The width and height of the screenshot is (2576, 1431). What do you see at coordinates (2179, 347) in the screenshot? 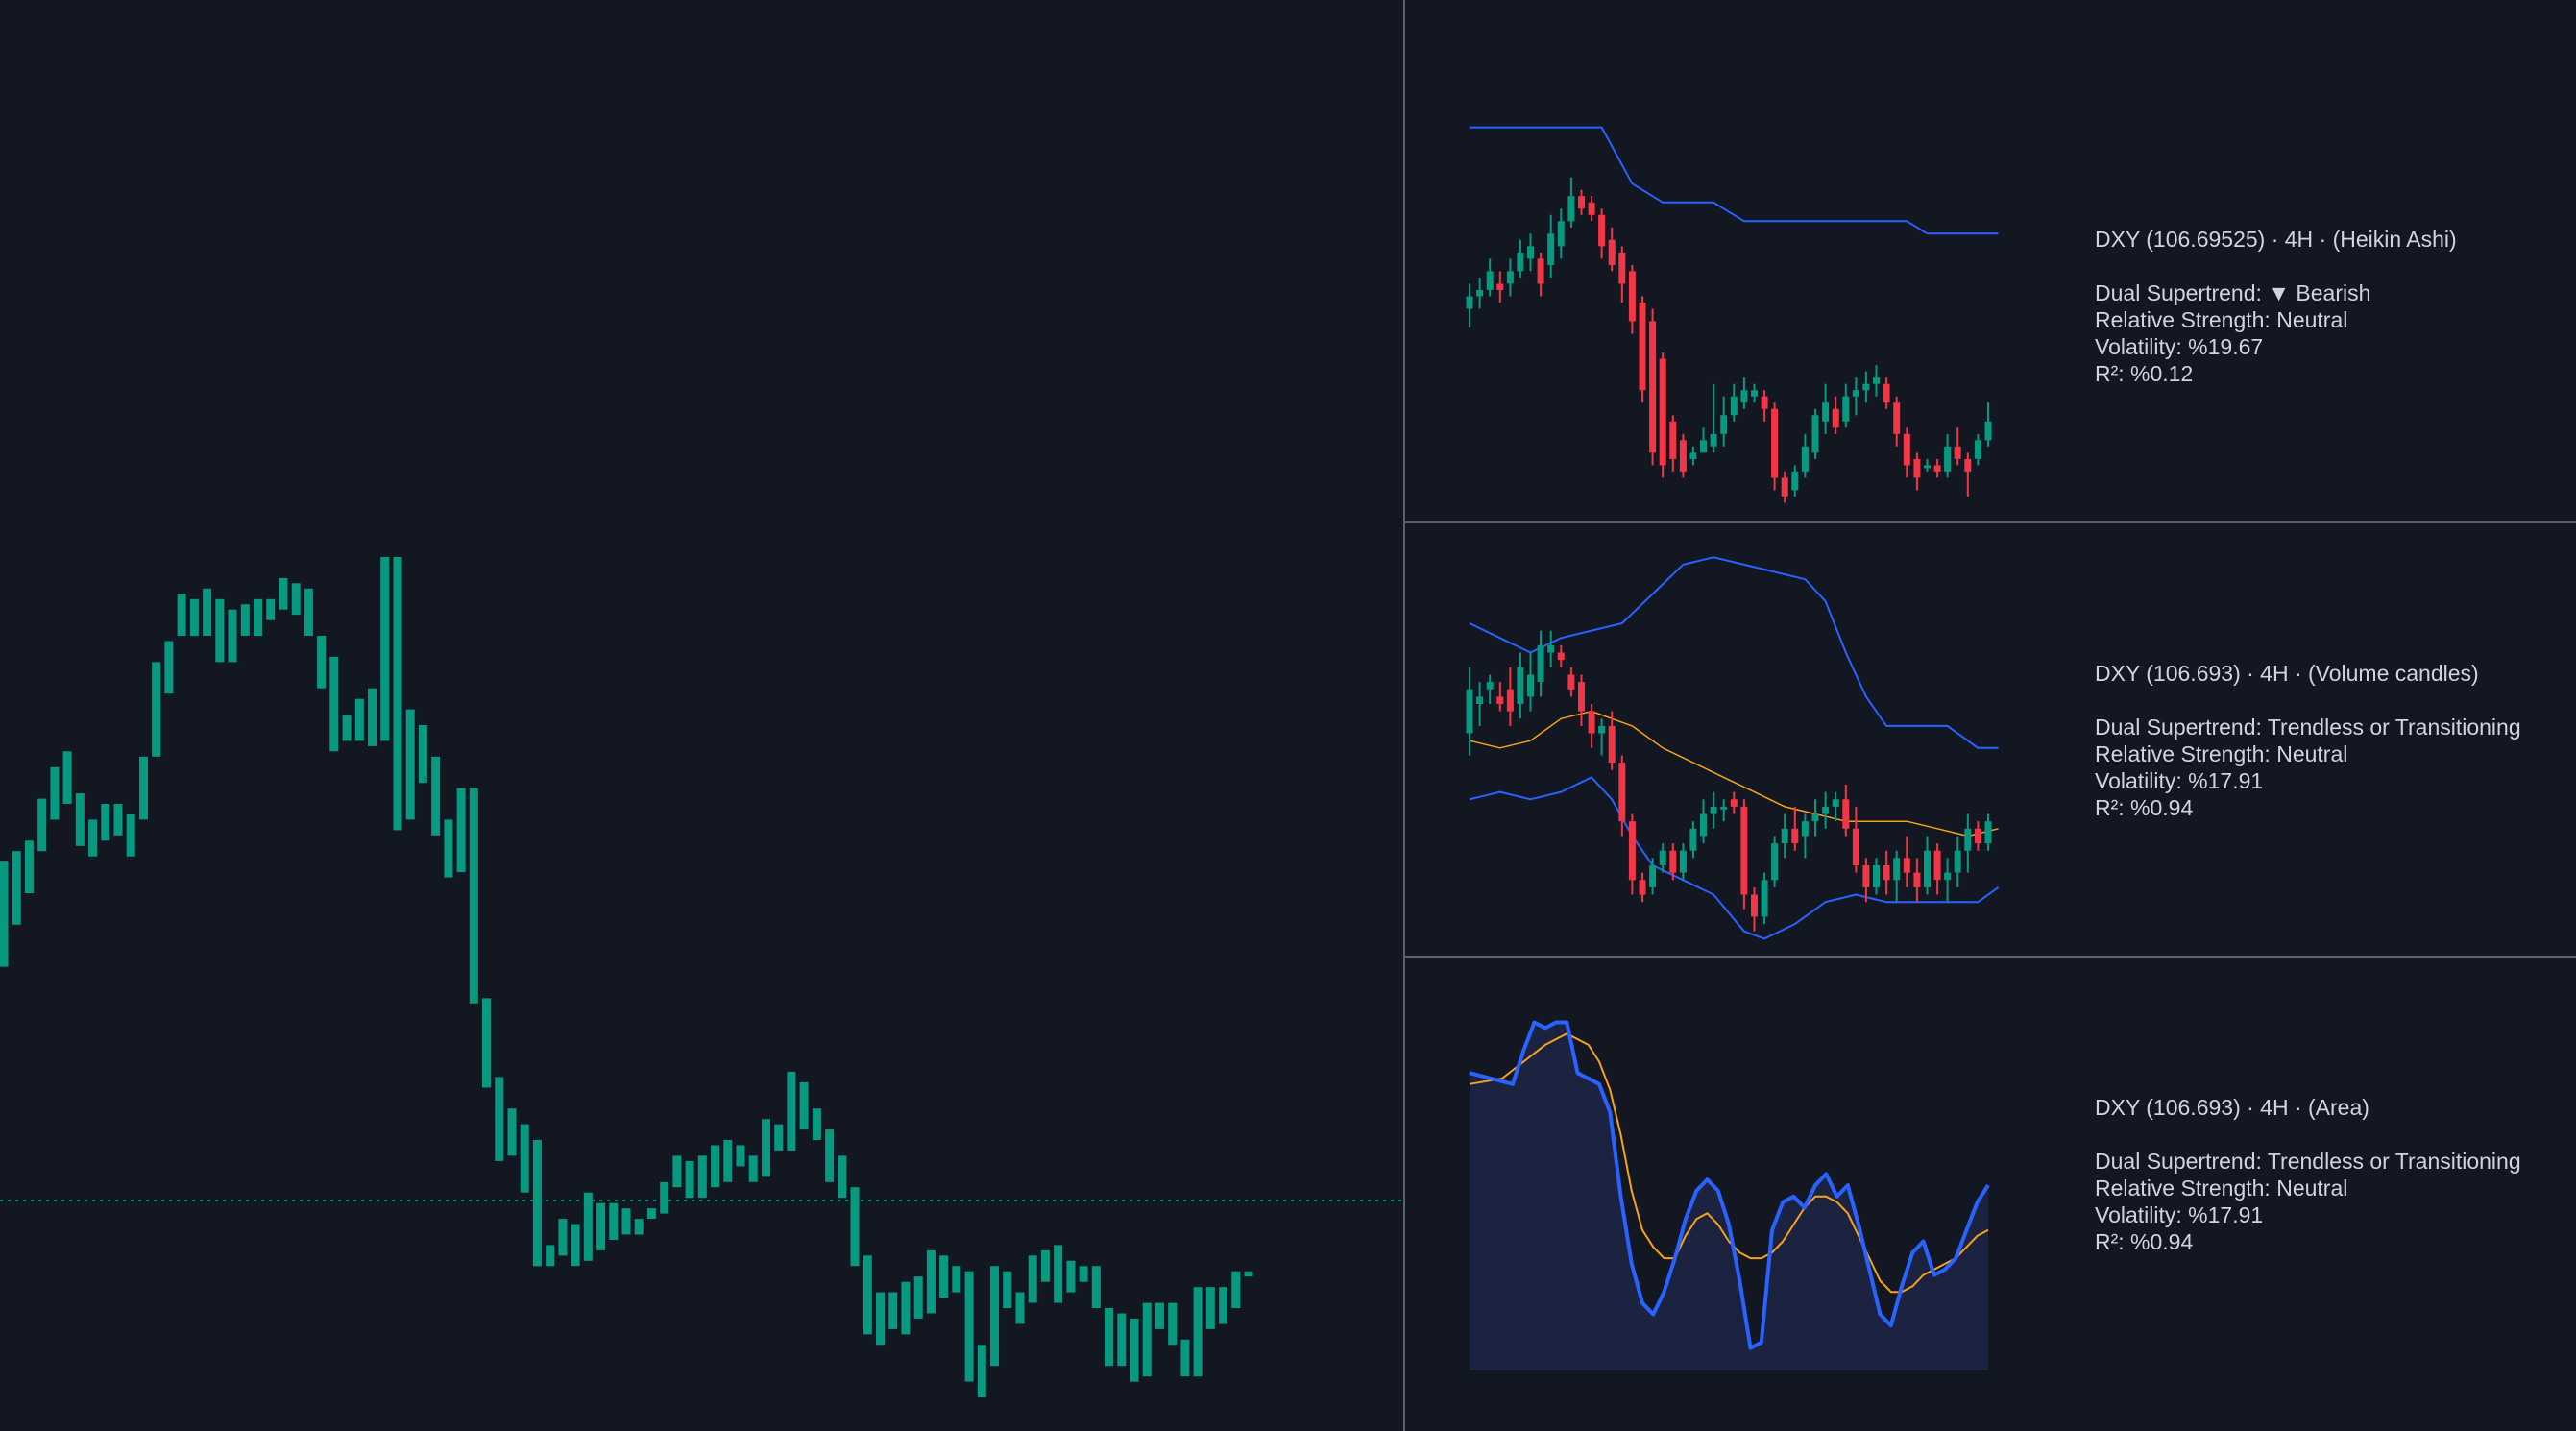
I see `volatility-value: Volatility: %19.67` at bounding box center [2179, 347].